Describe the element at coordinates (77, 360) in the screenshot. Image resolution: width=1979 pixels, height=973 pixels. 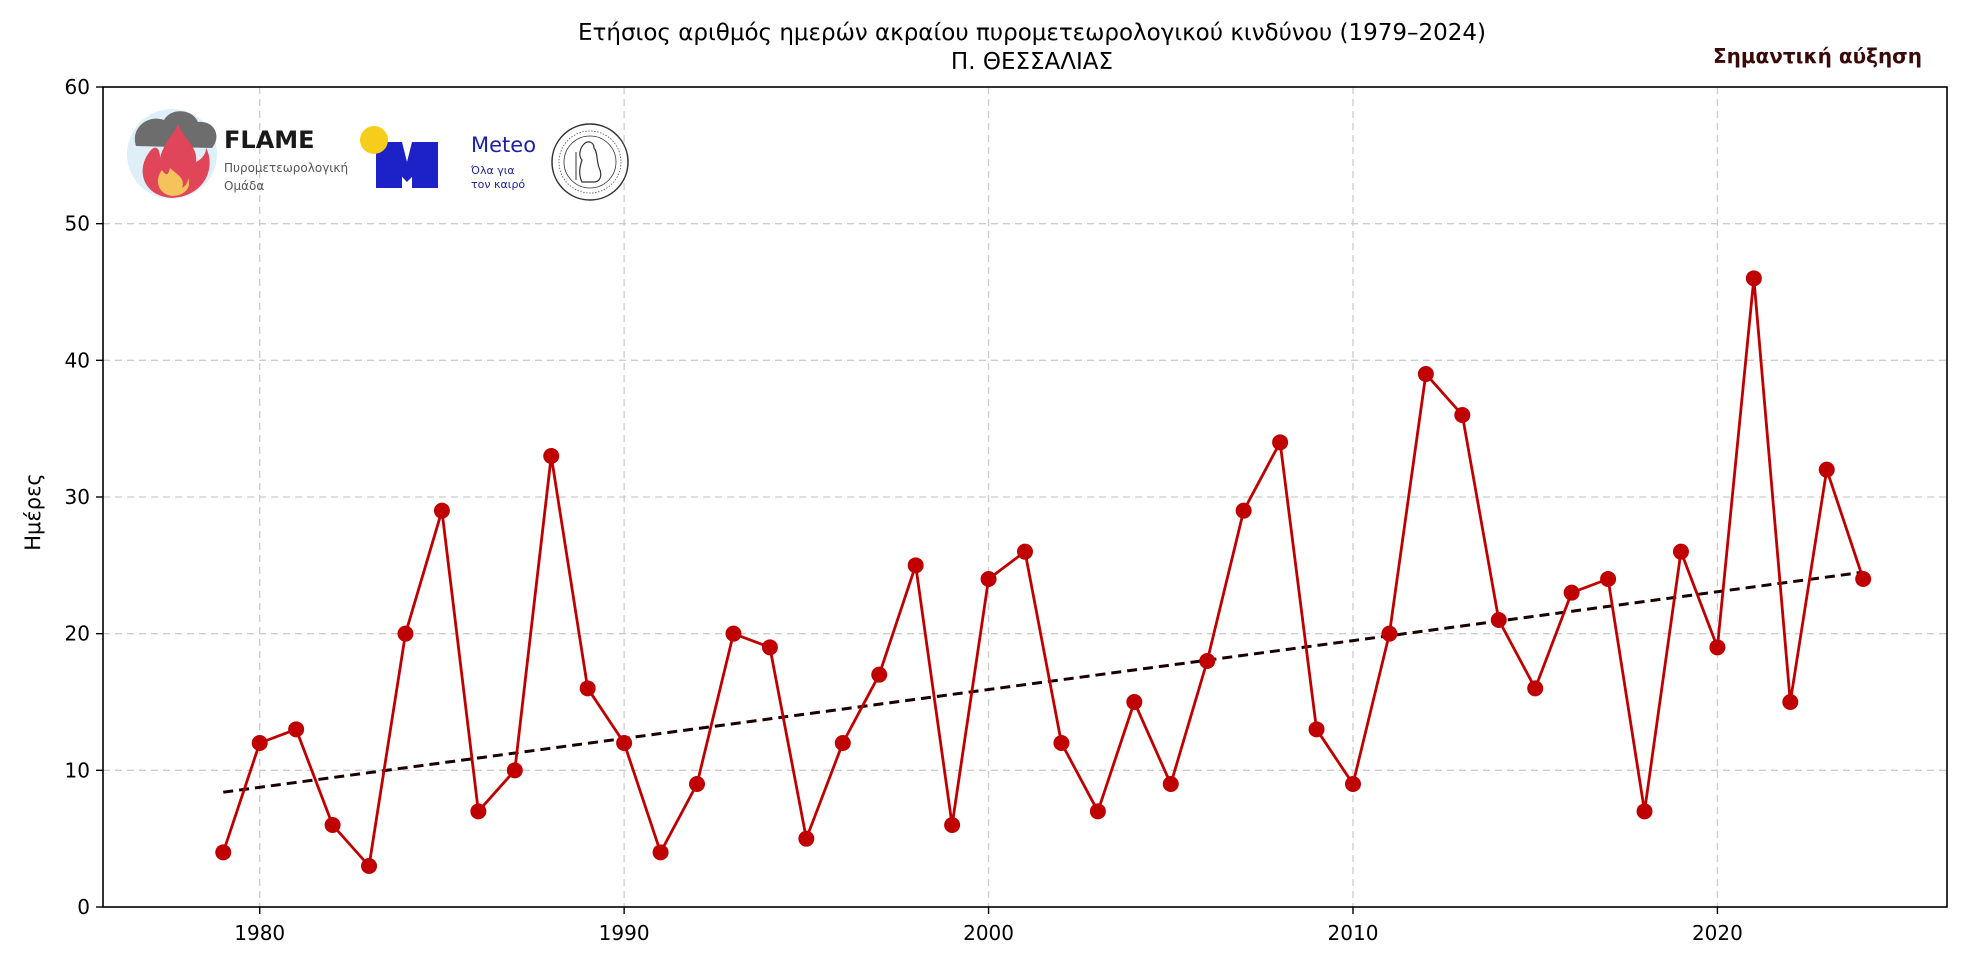
I see `y-tick-label: 40` at that location.